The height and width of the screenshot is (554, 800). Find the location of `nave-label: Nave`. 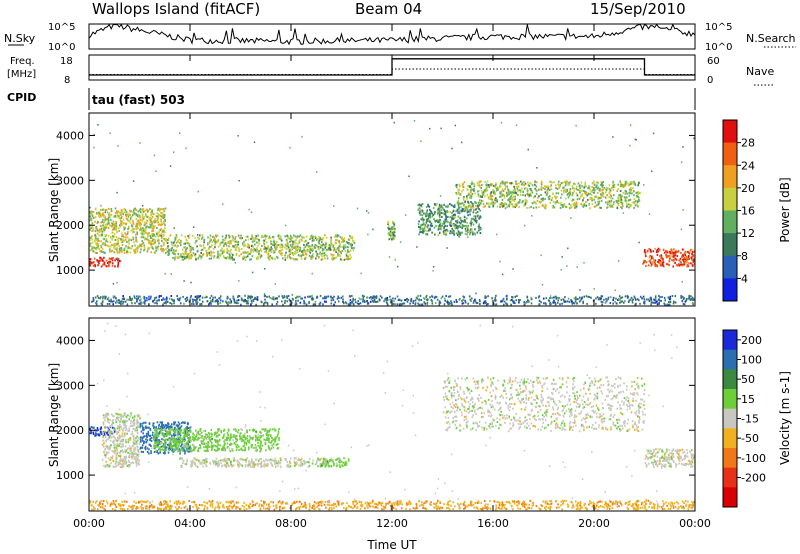

nave-label: Nave is located at coordinates (760, 71).